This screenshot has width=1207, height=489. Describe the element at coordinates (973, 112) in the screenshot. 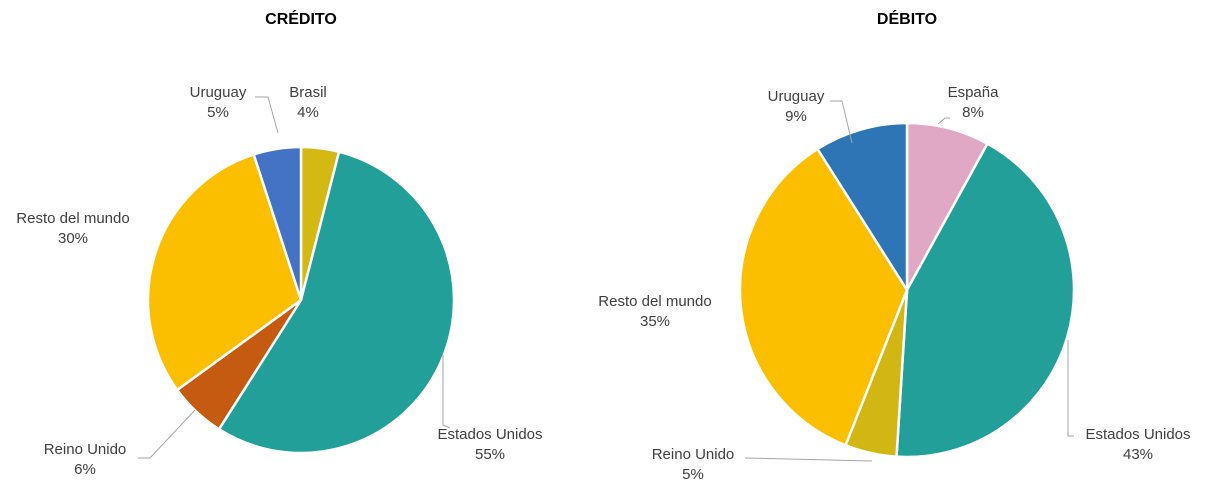

I see `value-label: 8%` at that location.